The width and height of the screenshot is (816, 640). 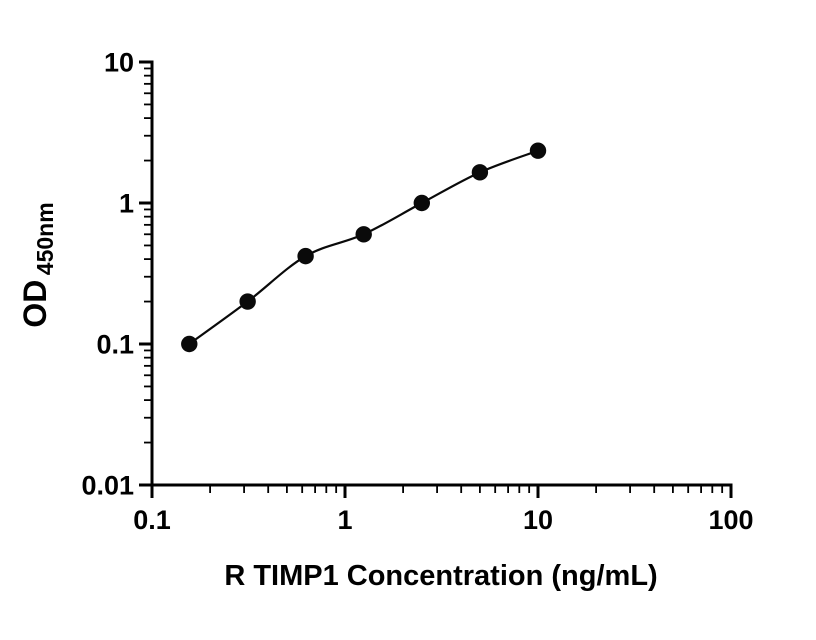 What do you see at coordinates (730, 520) in the screenshot?
I see `x-tick-label: 100` at bounding box center [730, 520].